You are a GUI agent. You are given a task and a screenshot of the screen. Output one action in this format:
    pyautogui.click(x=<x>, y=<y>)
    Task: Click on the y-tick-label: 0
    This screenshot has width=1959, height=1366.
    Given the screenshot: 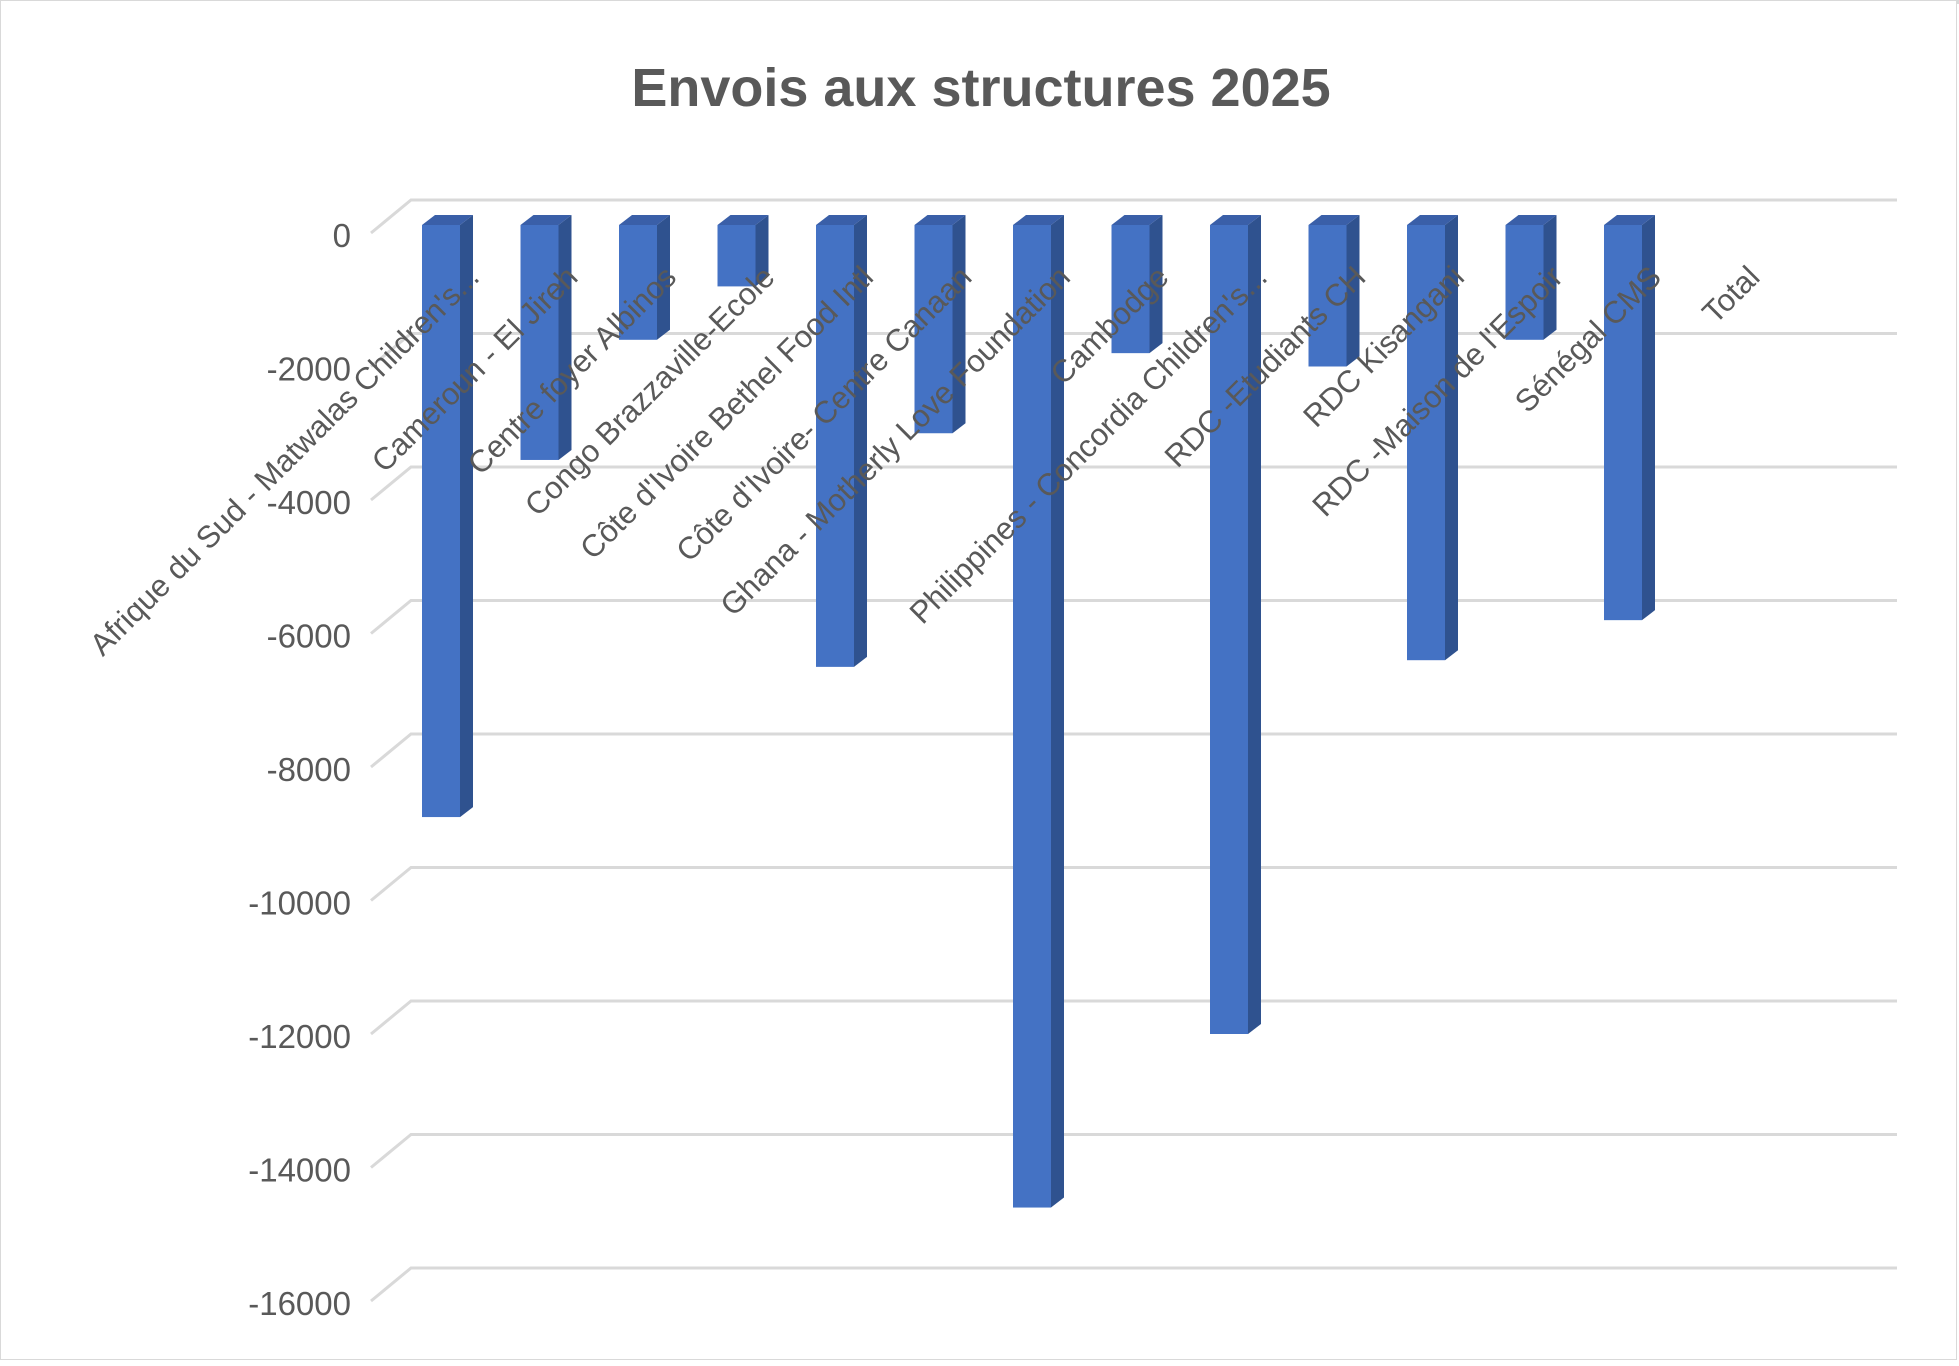 What is the action you would take?
    pyautogui.click(x=342, y=235)
    